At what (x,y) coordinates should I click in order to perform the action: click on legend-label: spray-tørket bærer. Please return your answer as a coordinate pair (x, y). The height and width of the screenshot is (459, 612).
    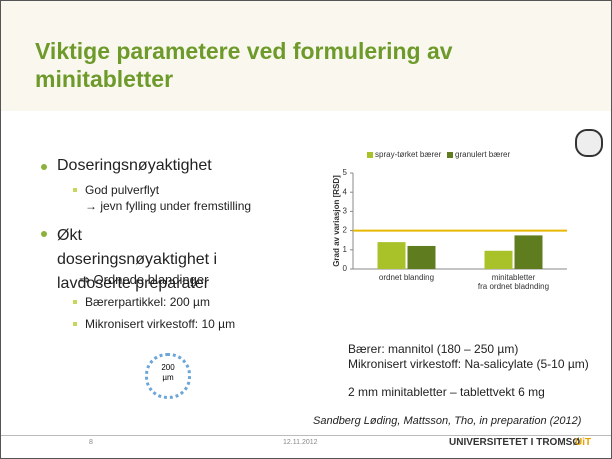
    Looking at the image, I should click on (408, 154).